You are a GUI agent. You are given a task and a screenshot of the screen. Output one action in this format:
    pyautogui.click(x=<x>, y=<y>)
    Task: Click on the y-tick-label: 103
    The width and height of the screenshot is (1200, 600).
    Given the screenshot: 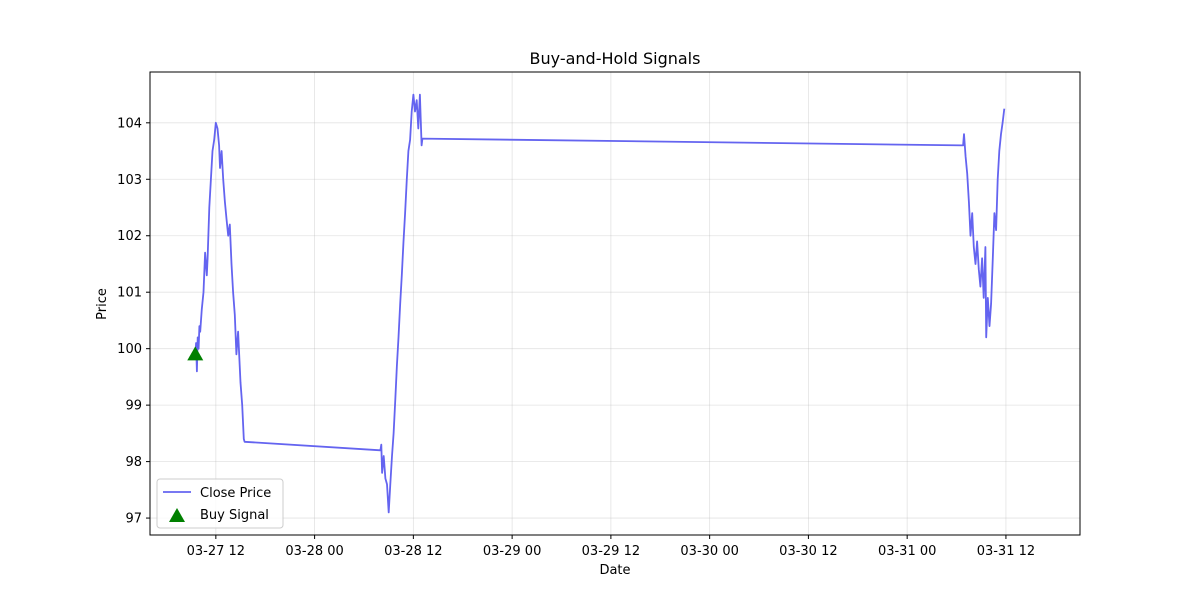 What is the action you would take?
    pyautogui.click(x=129, y=180)
    